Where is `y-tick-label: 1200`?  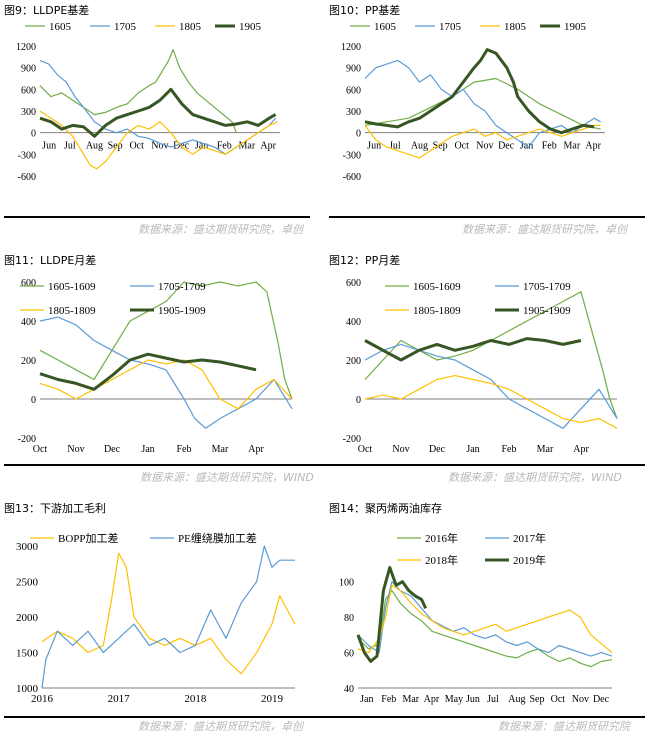 y-tick-label: 1200 is located at coordinates (26, 47).